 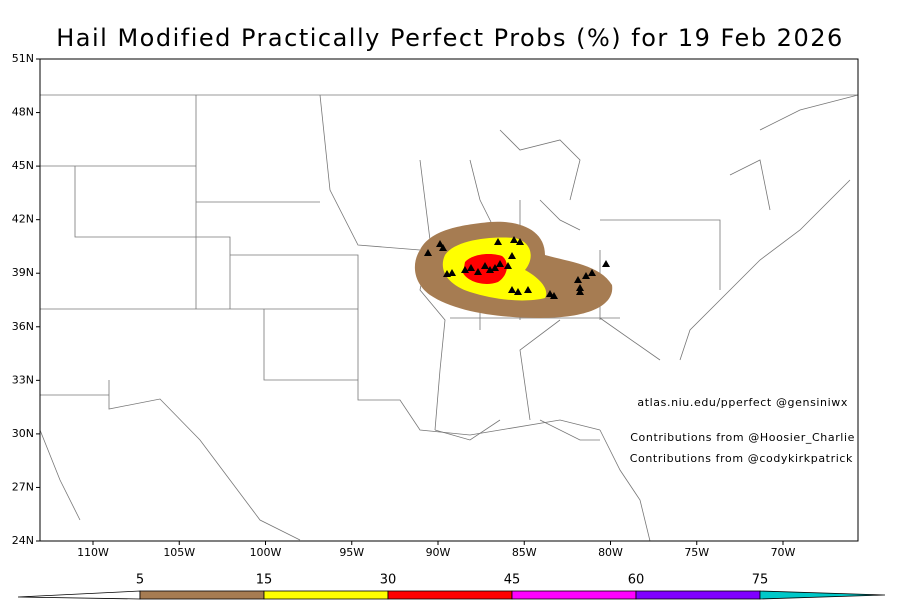 I want to click on x-tick-label: 110W, so click(x=93, y=552).